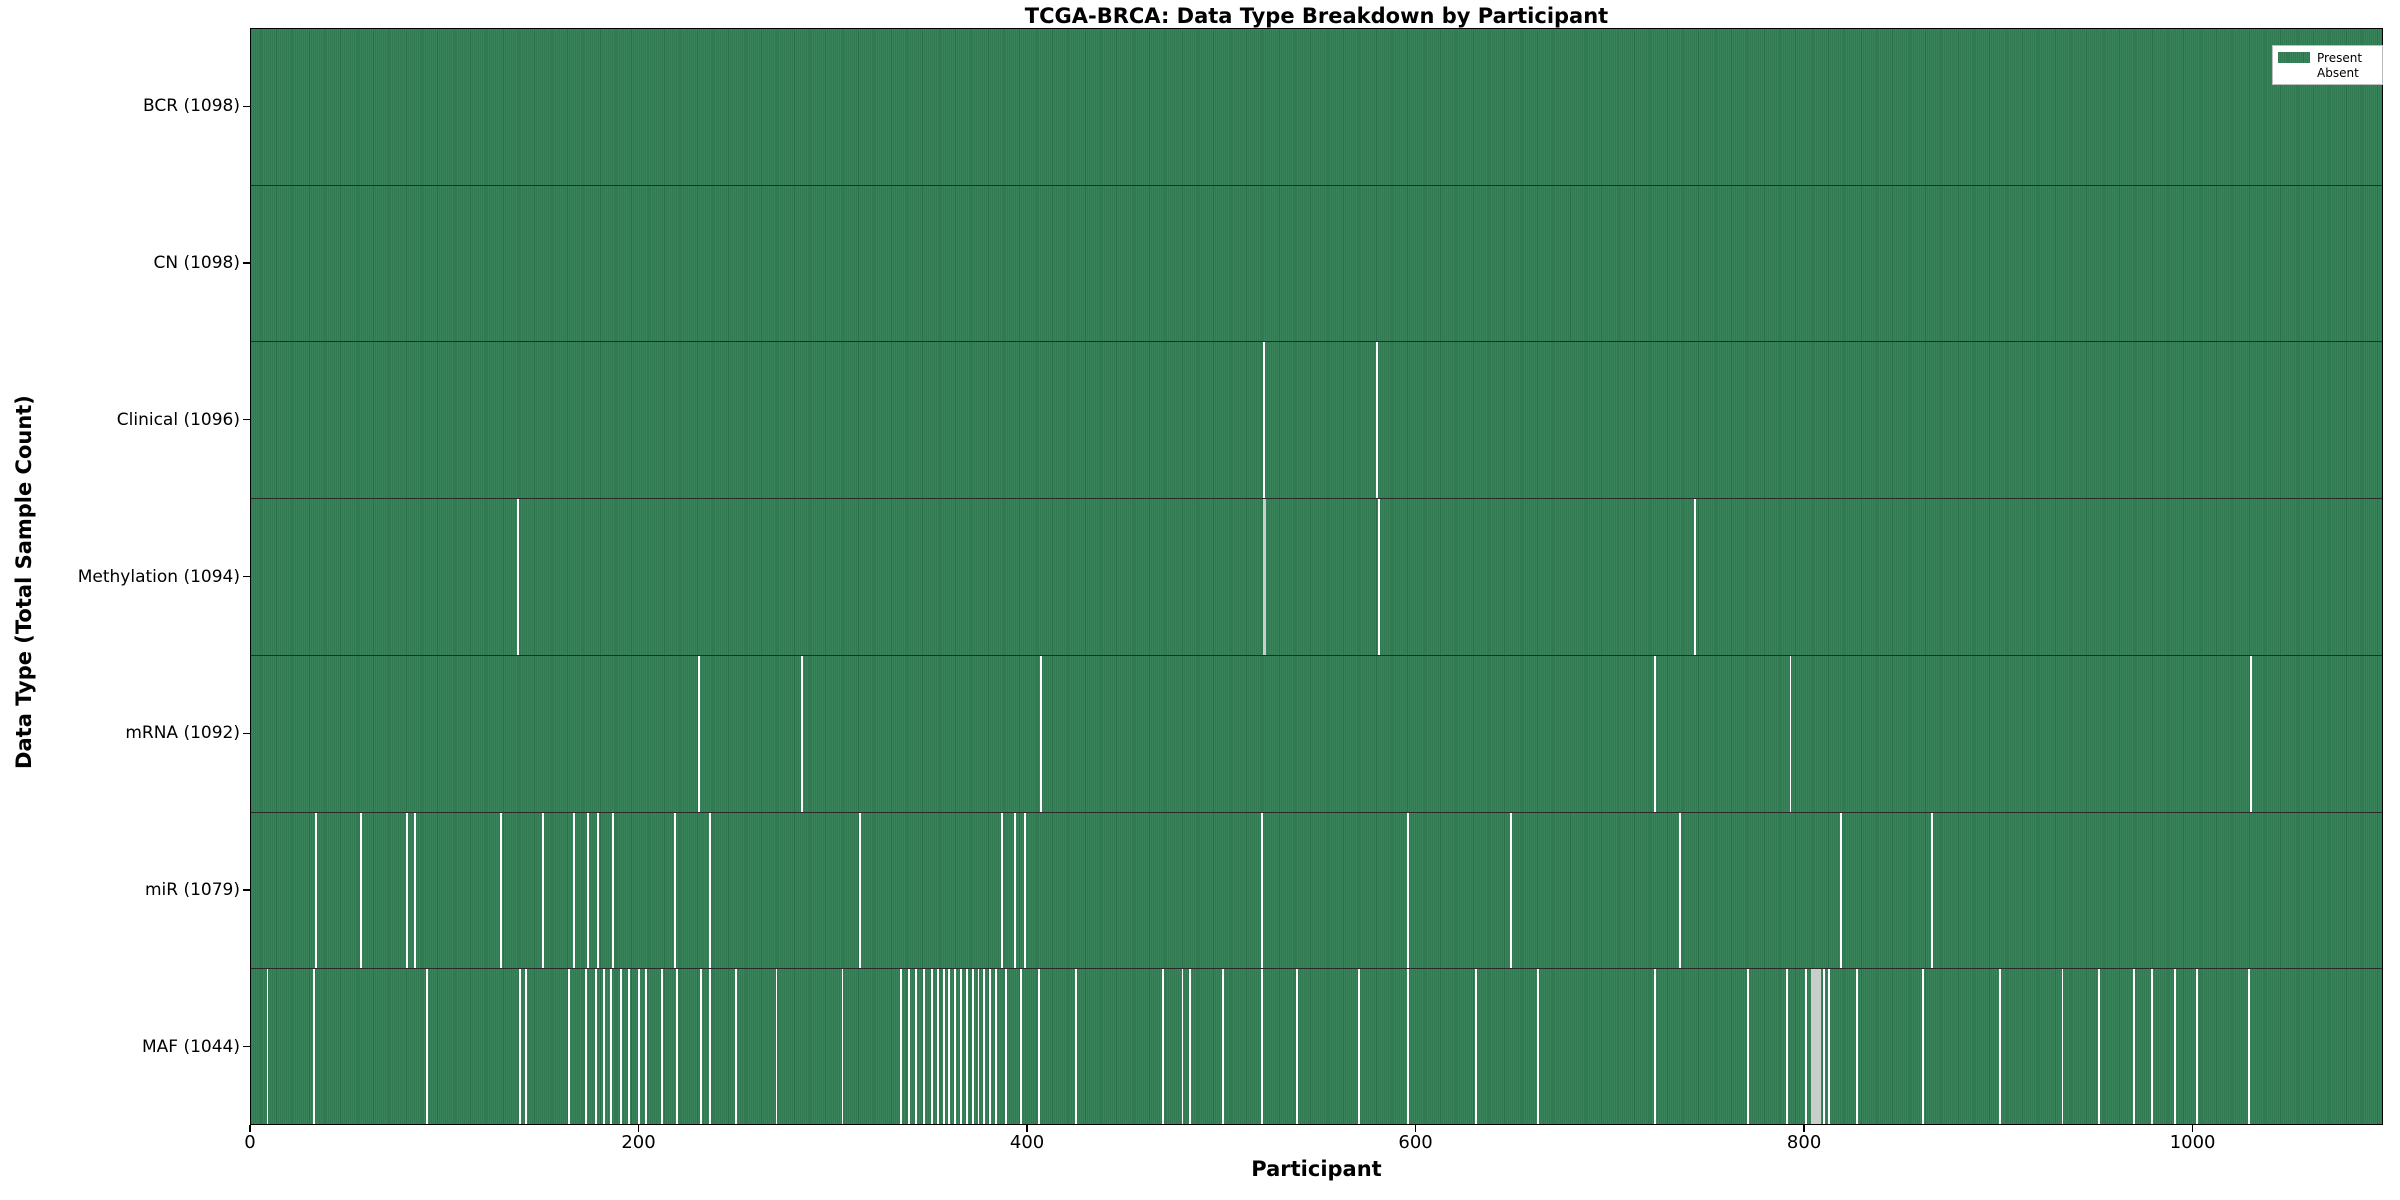  What do you see at coordinates (178, 419) in the screenshot?
I see `y-axis-tick-label: Clinical (1096)` at bounding box center [178, 419].